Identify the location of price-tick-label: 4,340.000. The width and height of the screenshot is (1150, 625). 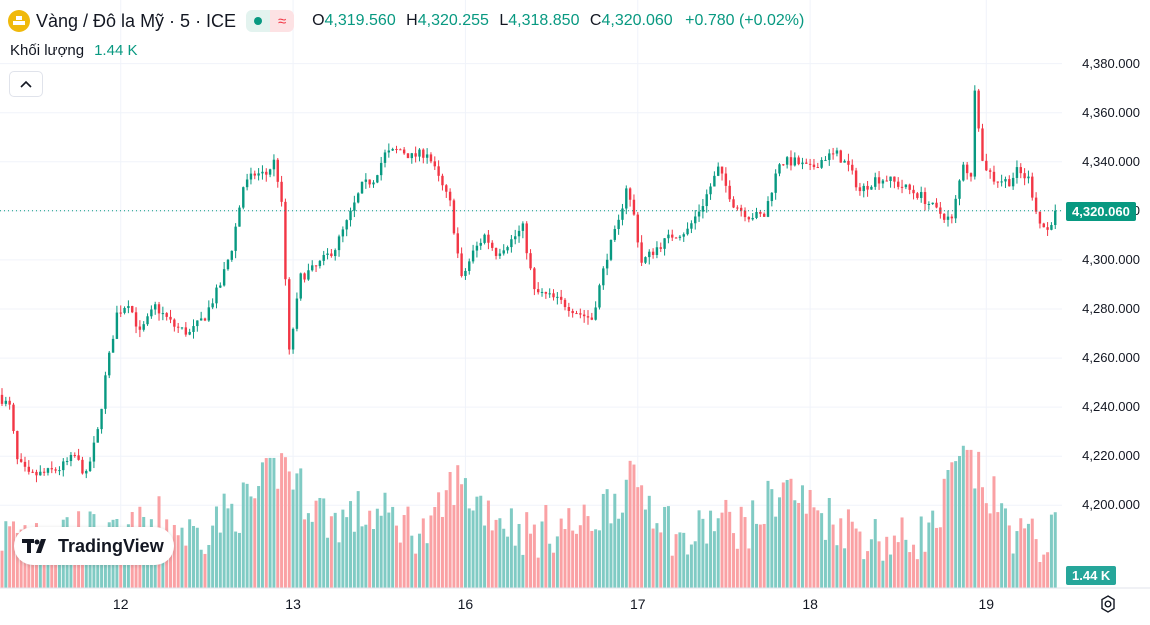
(1111, 161).